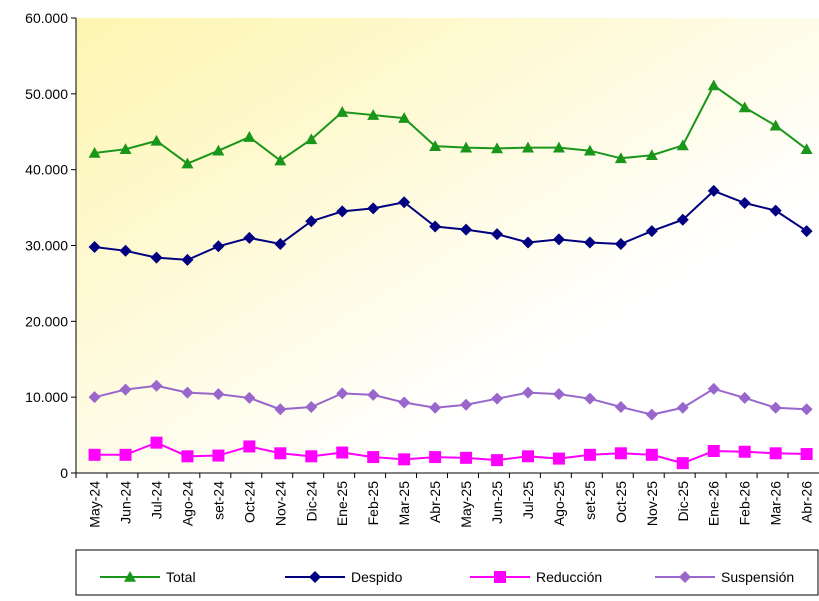 This screenshot has width=819, height=601. What do you see at coordinates (280, 503) in the screenshot?
I see `x-tick-label: Nov-24` at bounding box center [280, 503].